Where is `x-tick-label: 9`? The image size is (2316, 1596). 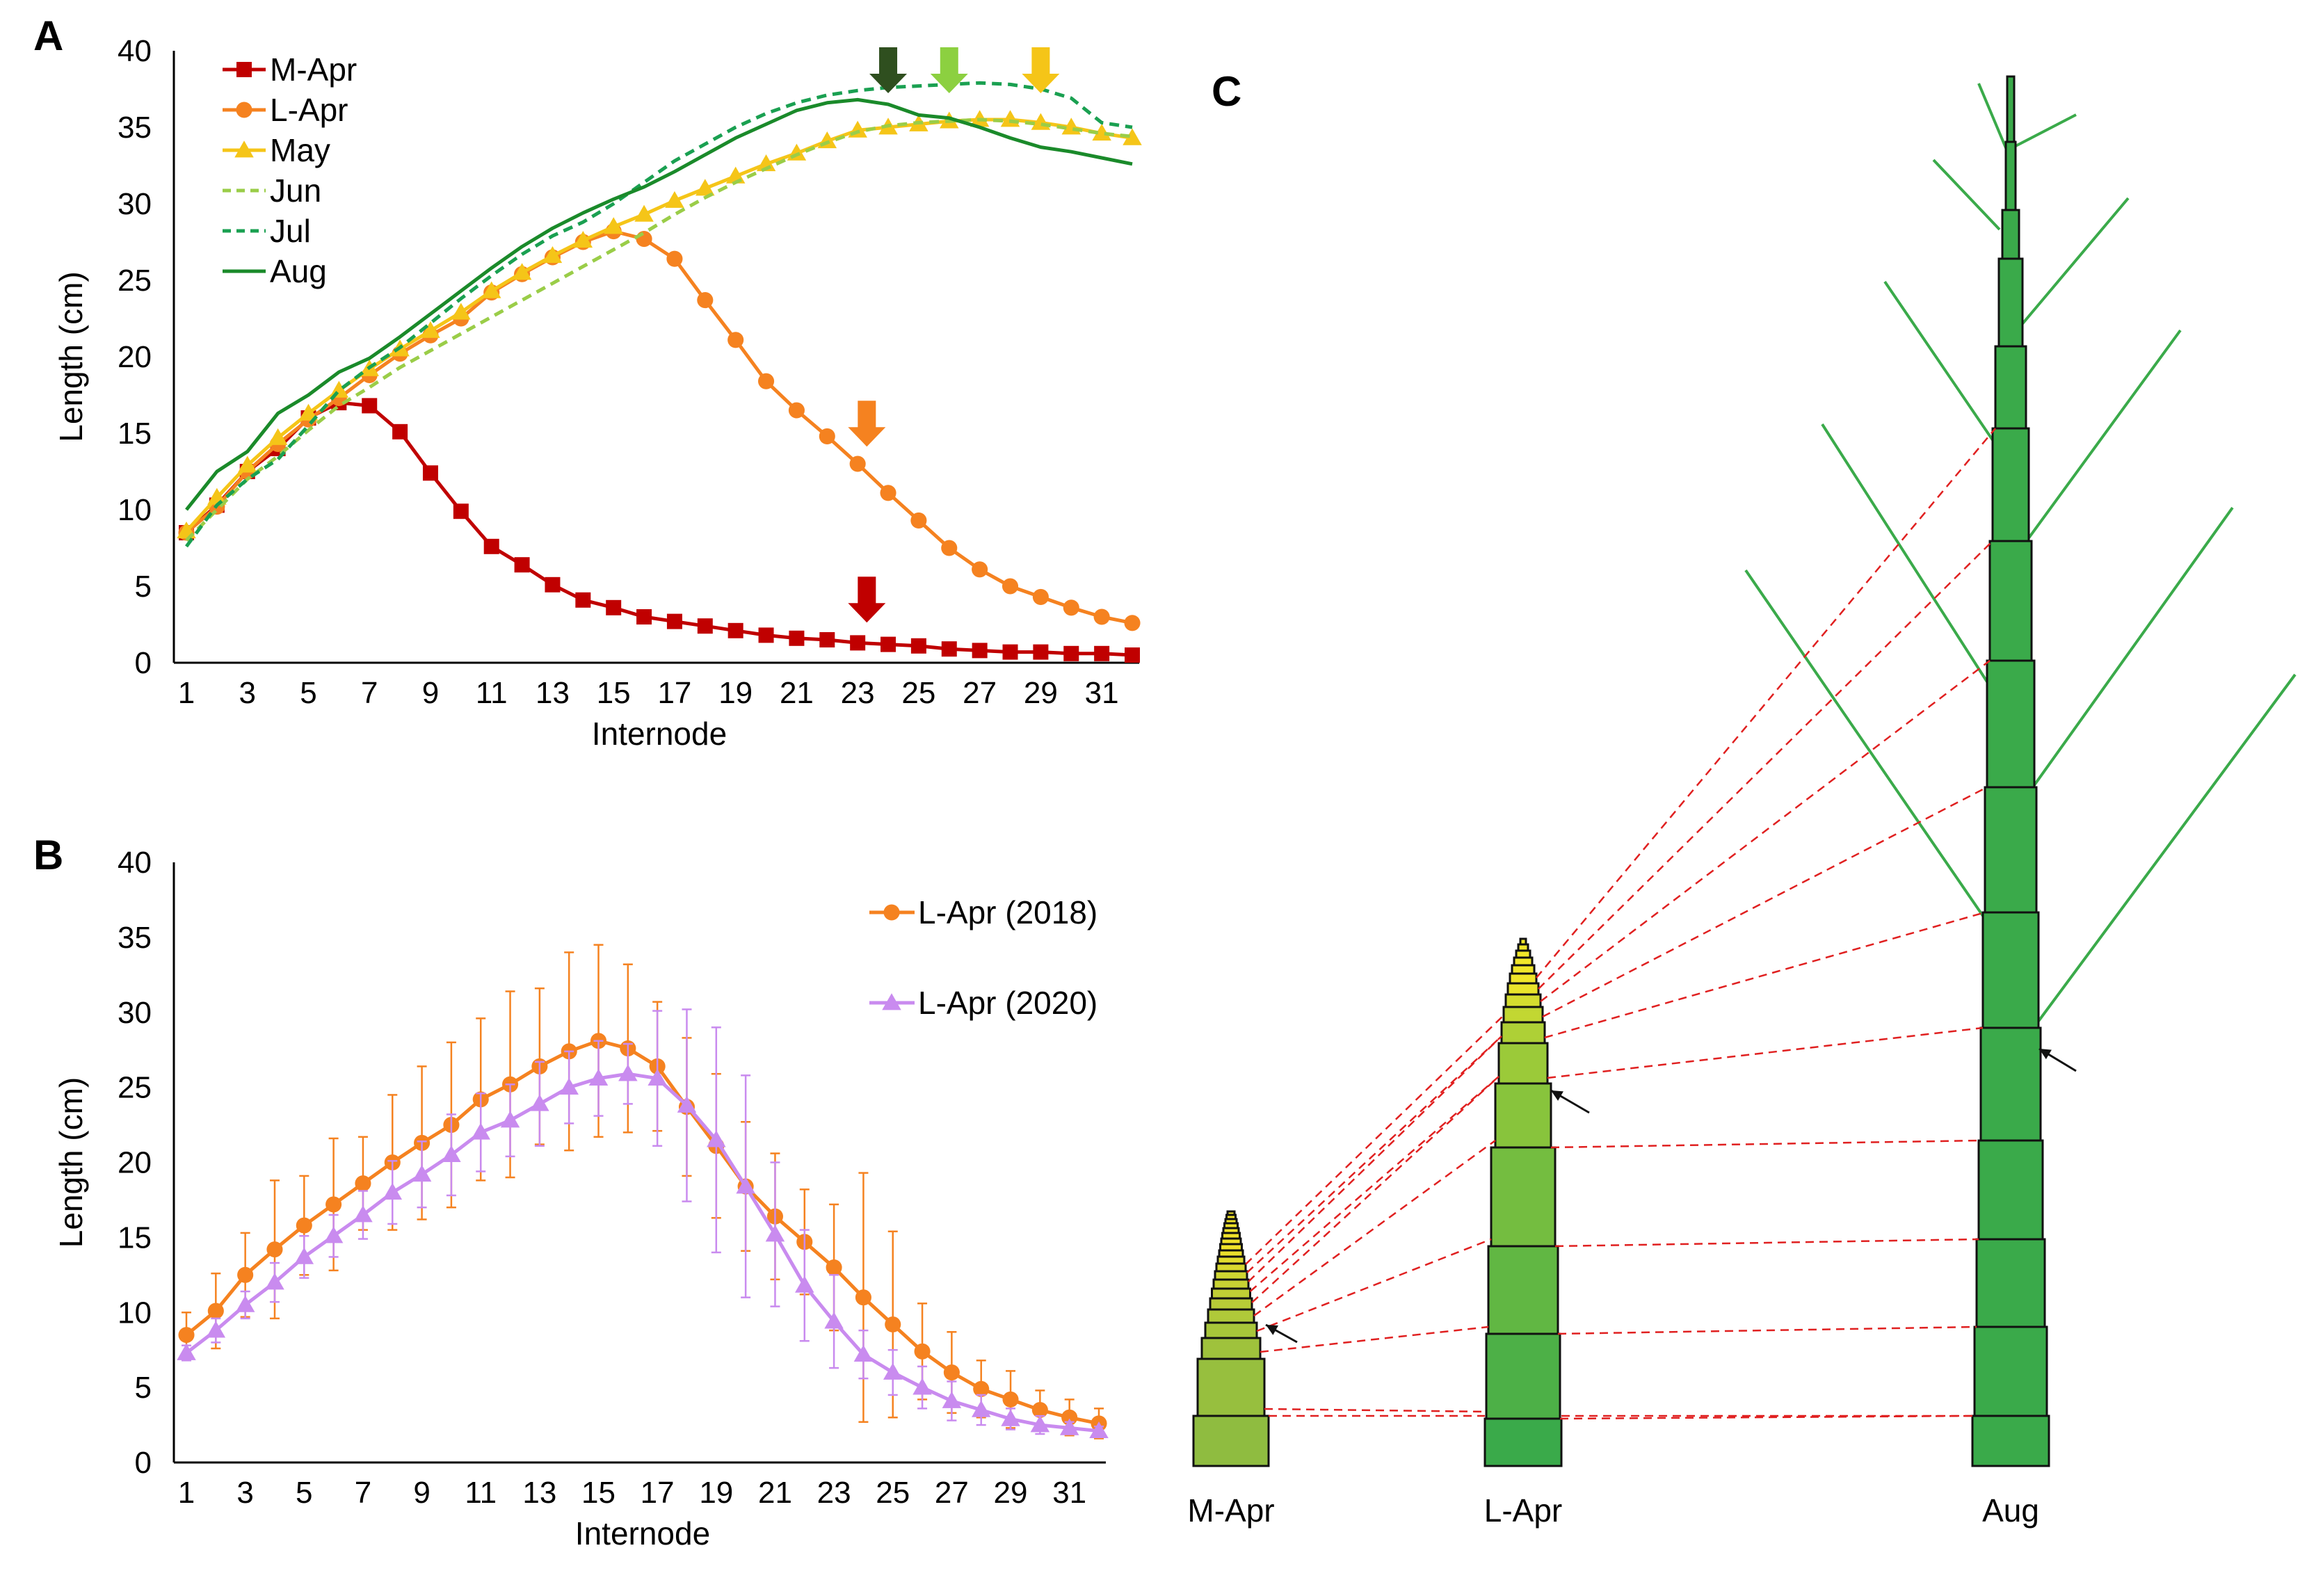
x-tick-label: 9 is located at coordinates (421, 1493).